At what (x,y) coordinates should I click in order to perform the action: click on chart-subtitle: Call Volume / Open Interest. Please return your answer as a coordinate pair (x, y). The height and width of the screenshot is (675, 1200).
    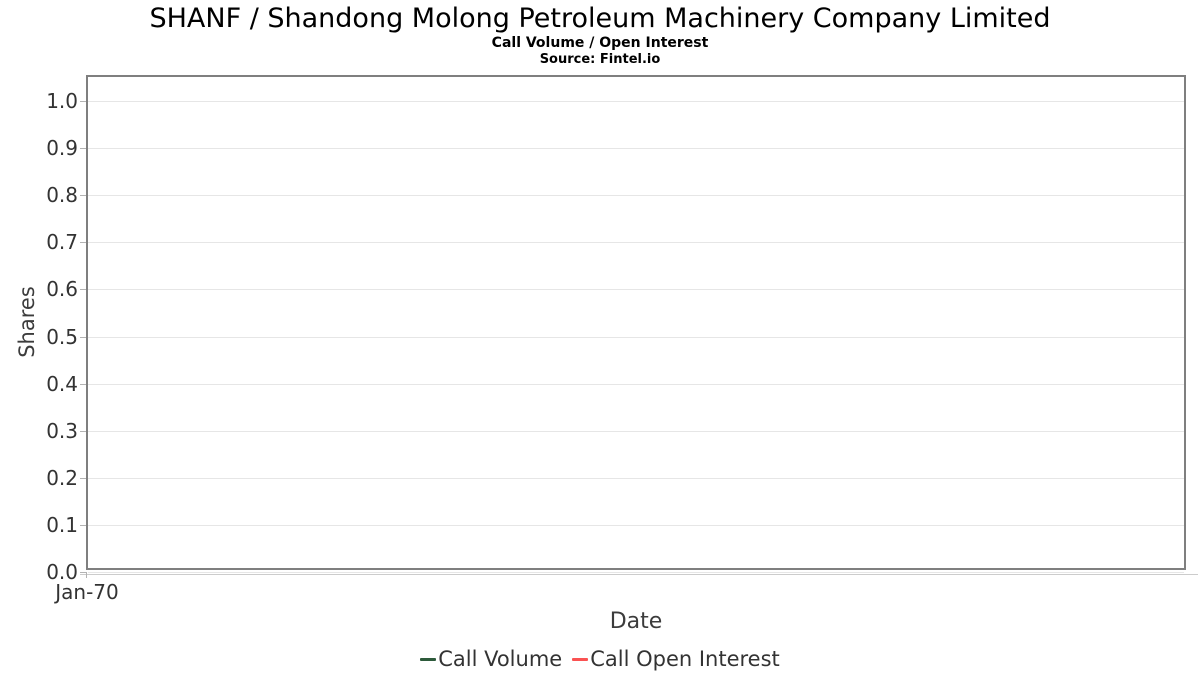
    Looking at the image, I should click on (600, 43).